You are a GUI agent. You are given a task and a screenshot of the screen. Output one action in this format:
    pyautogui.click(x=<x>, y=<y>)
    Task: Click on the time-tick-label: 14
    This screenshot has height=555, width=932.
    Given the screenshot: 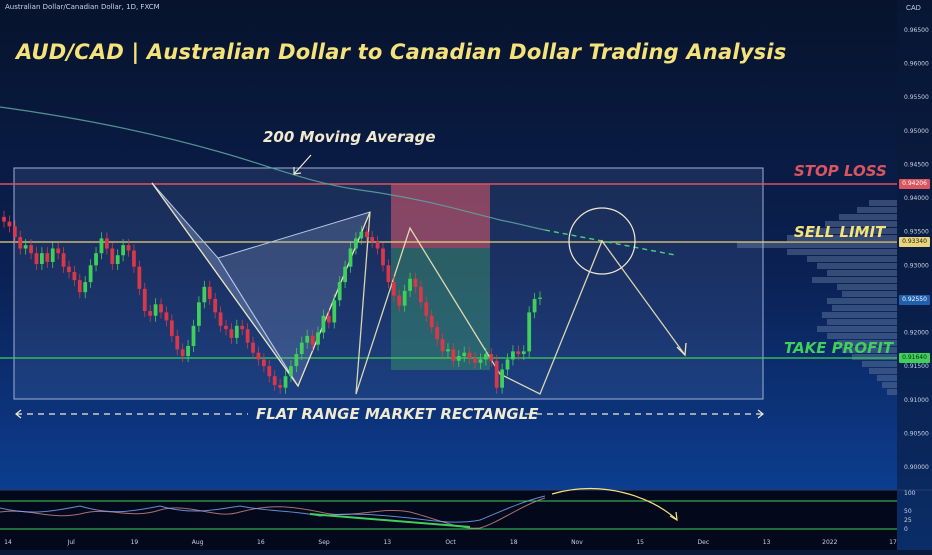 What is the action you would take?
    pyautogui.click(x=8, y=542)
    